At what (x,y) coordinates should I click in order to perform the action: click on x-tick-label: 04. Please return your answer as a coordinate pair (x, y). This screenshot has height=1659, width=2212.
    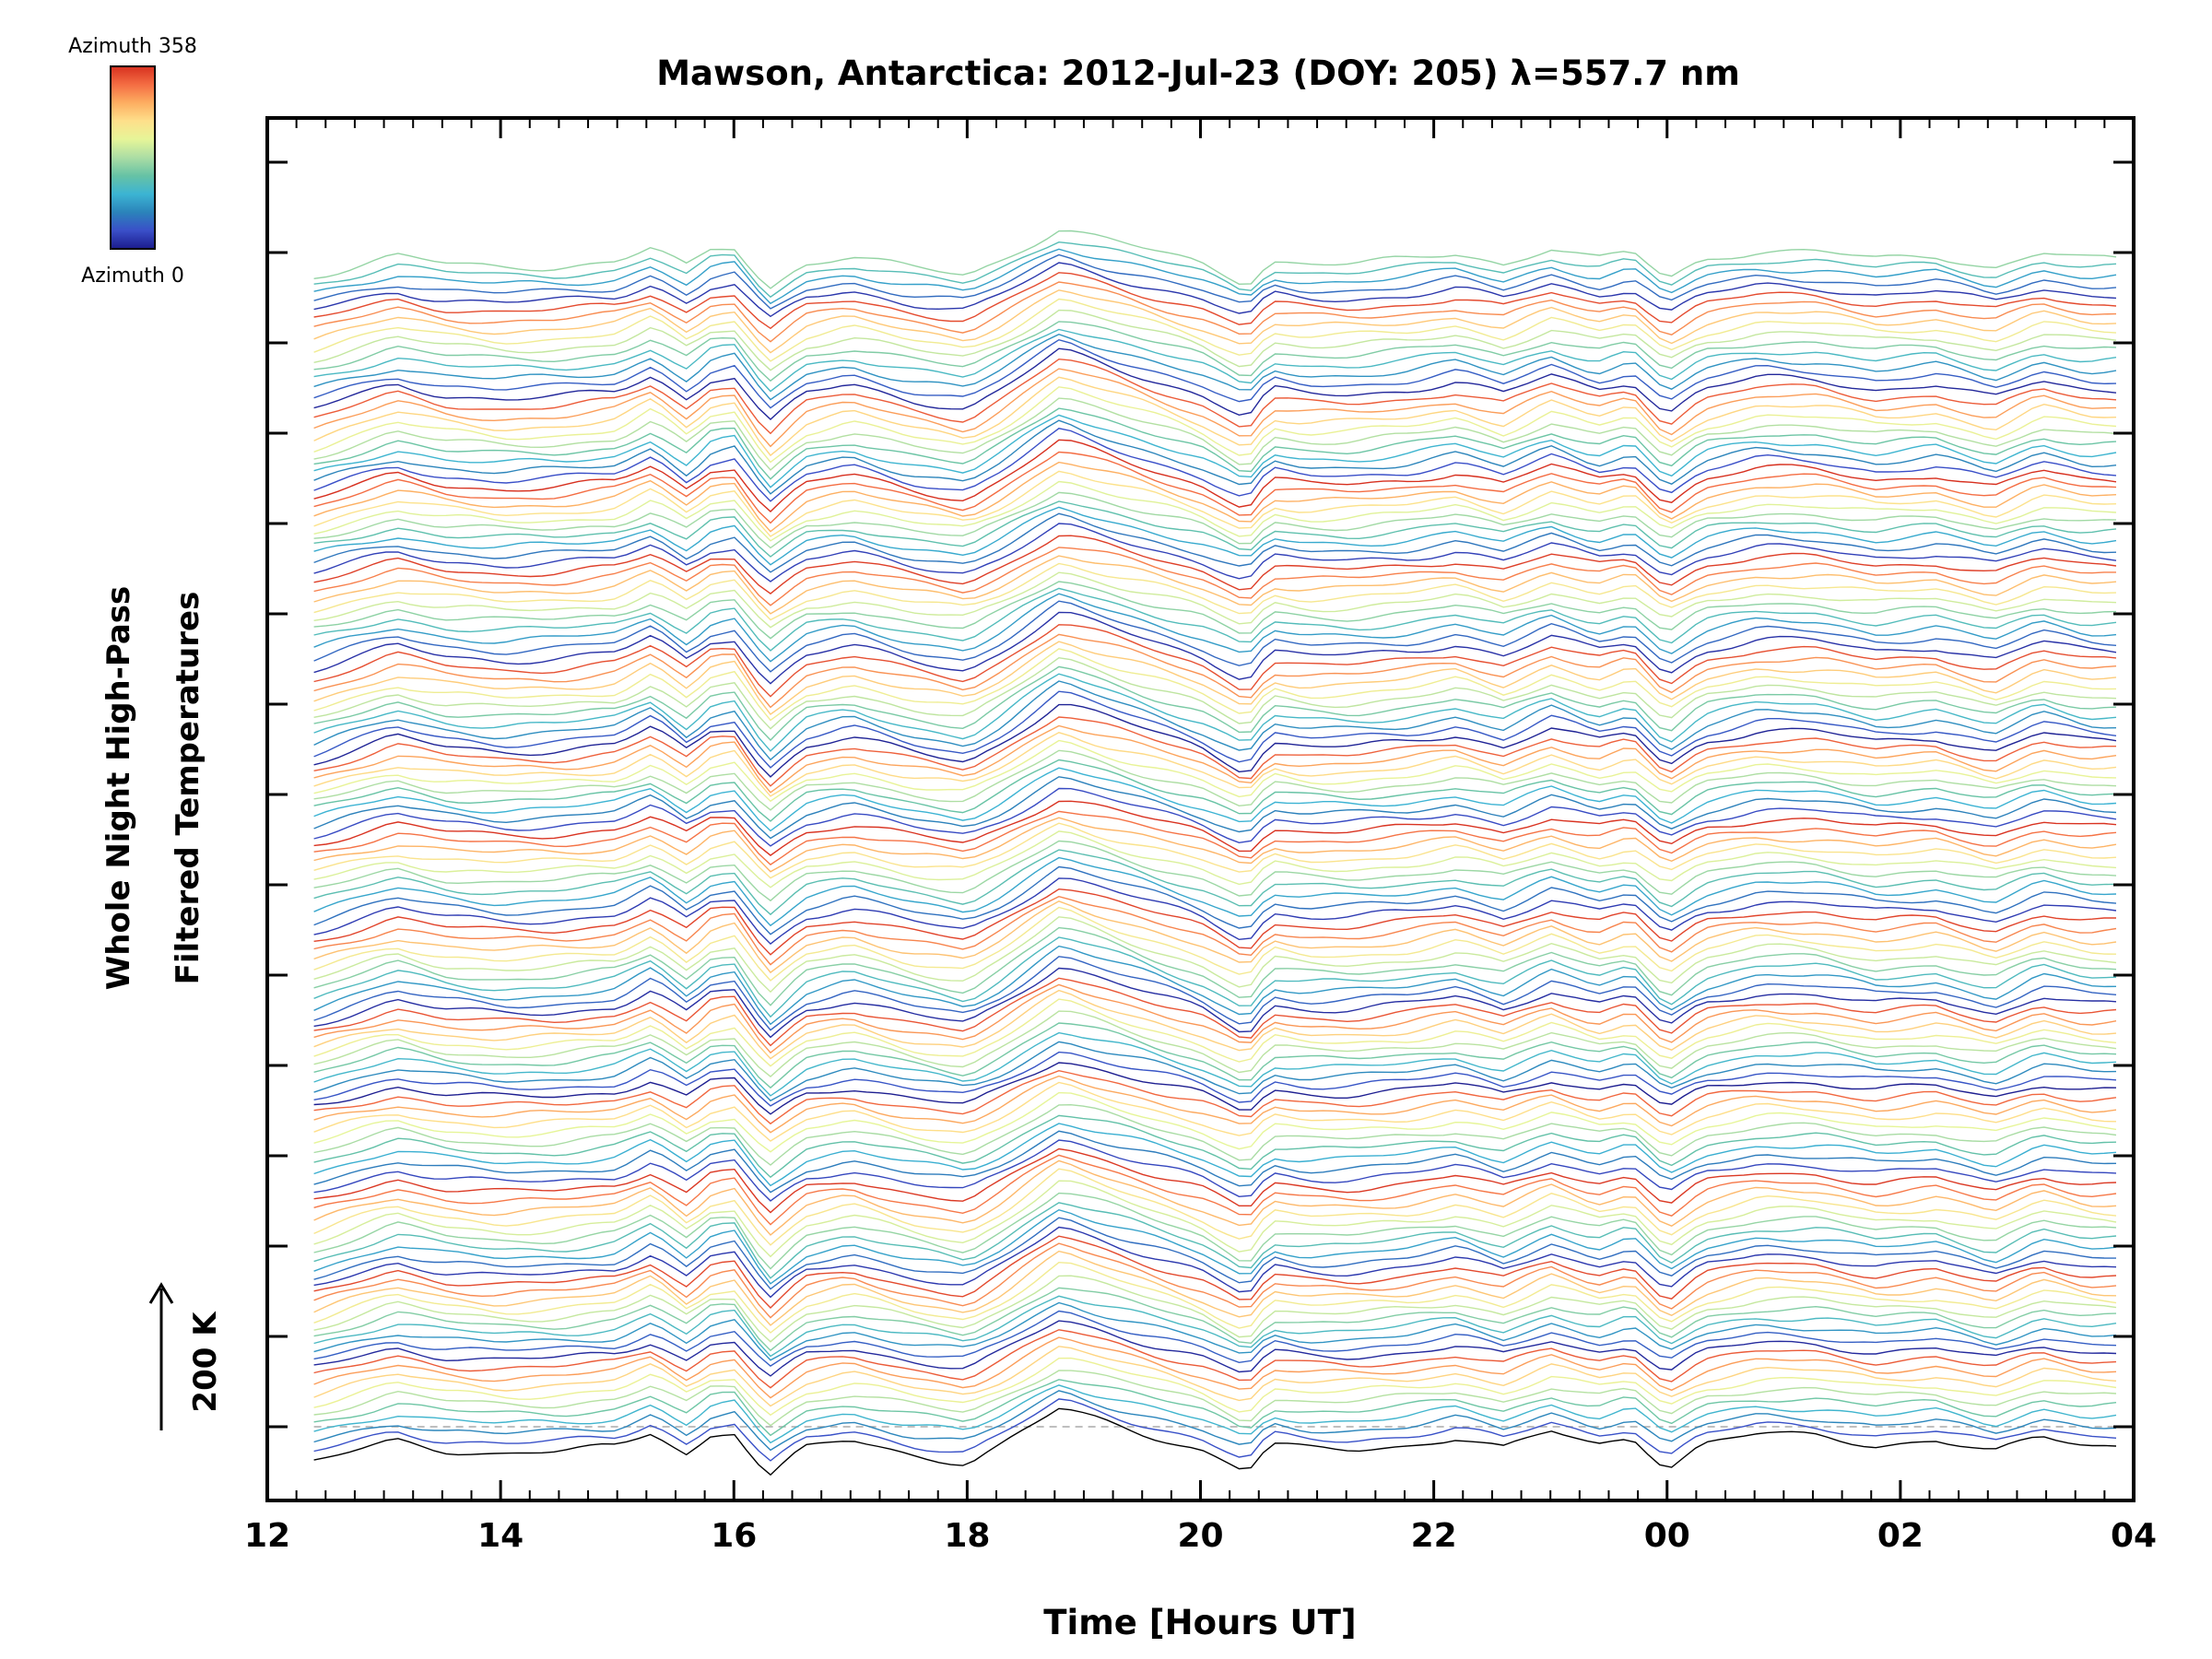
    Looking at the image, I should click on (2134, 1536).